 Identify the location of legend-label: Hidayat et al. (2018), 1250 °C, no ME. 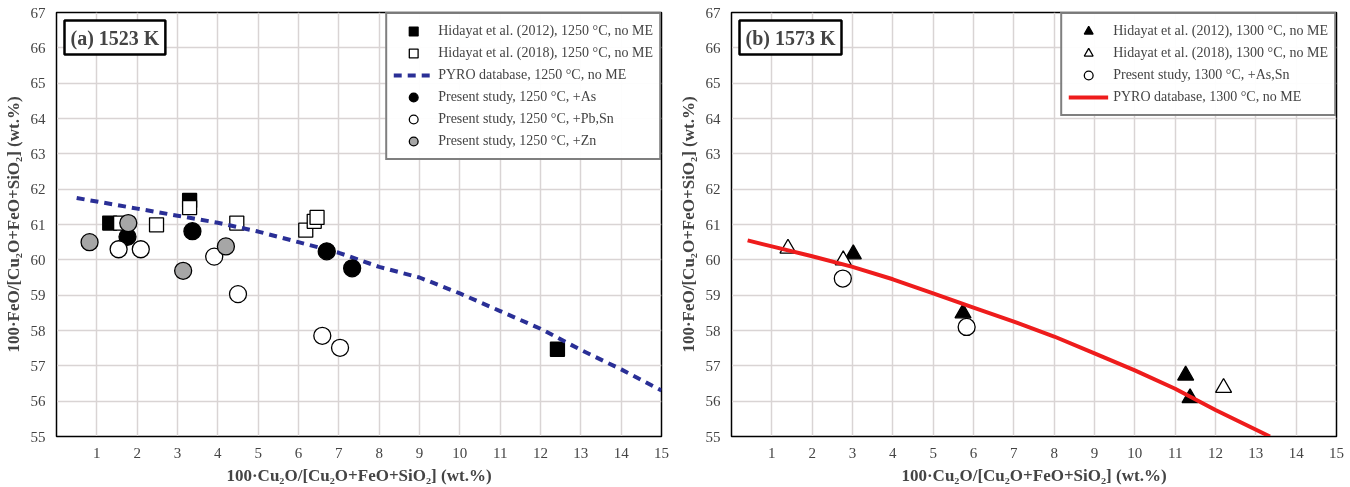
(545, 53).